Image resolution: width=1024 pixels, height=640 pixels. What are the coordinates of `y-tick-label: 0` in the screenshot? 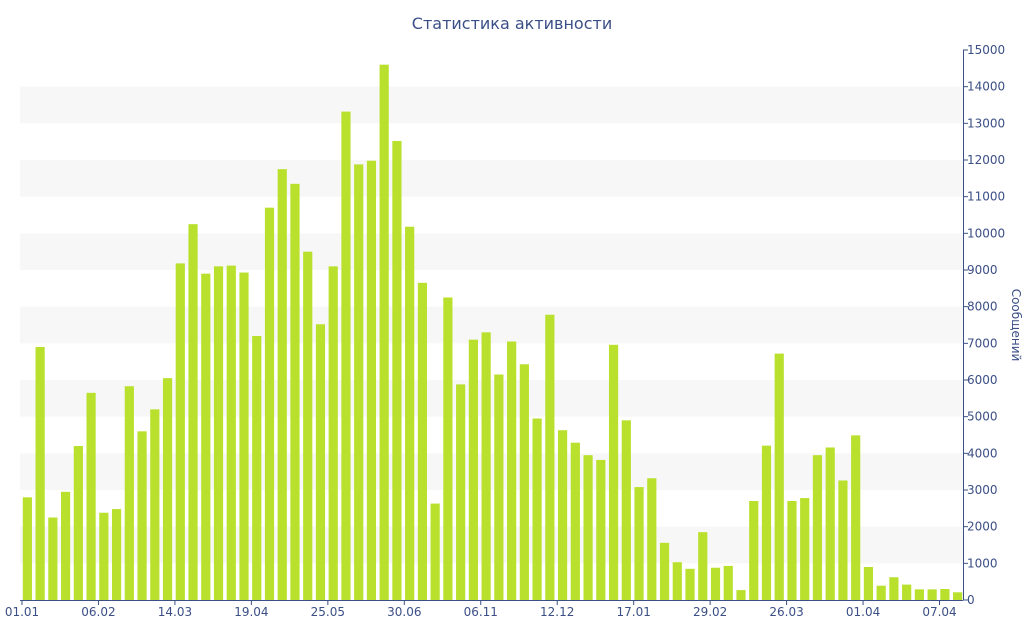 It's located at (971, 600).